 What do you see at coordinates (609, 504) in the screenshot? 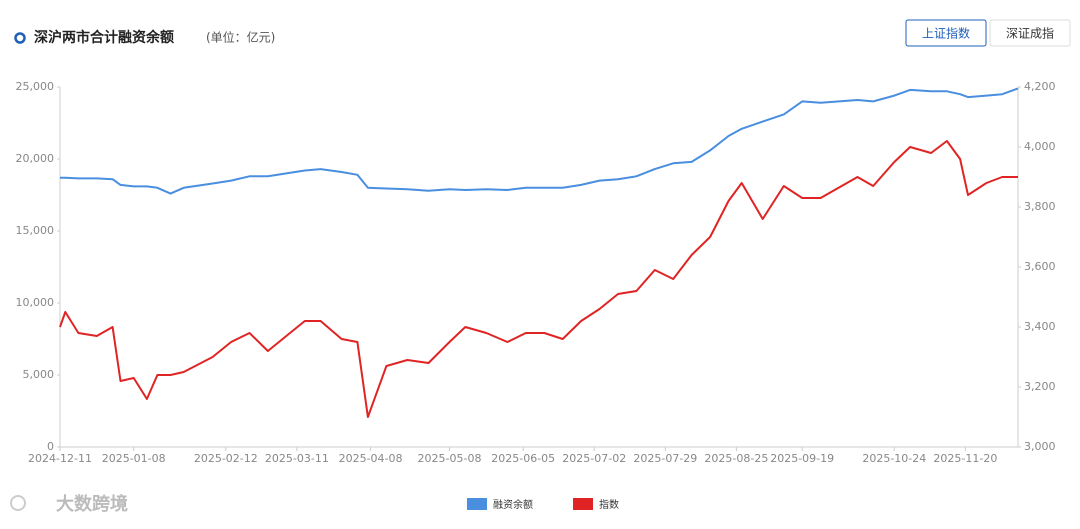
I see `legend-label: 指数` at bounding box center [609, 504].